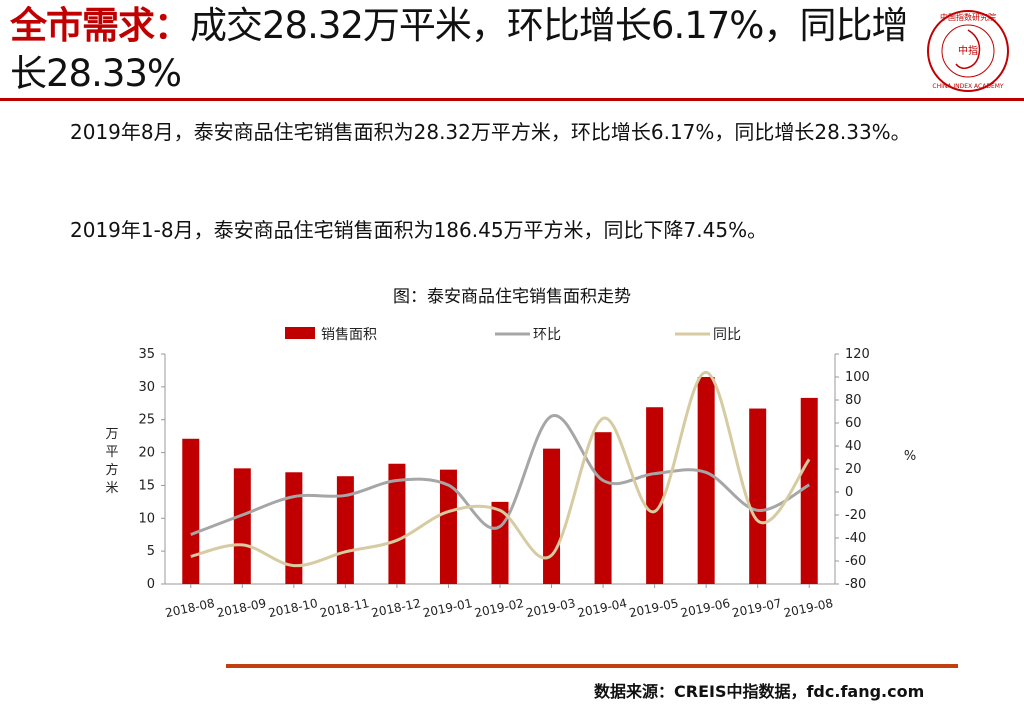 The image size is (1024, 709). Describe the element at coordinates (512, 99) in the screenshot. I see `title-rule` at that location.